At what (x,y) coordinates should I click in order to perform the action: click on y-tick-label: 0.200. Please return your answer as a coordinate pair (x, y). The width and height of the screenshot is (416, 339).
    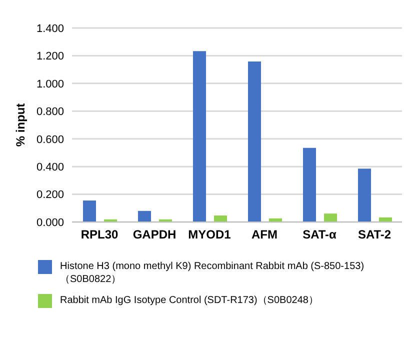
    Looking at the image, I should click on (50, 195).